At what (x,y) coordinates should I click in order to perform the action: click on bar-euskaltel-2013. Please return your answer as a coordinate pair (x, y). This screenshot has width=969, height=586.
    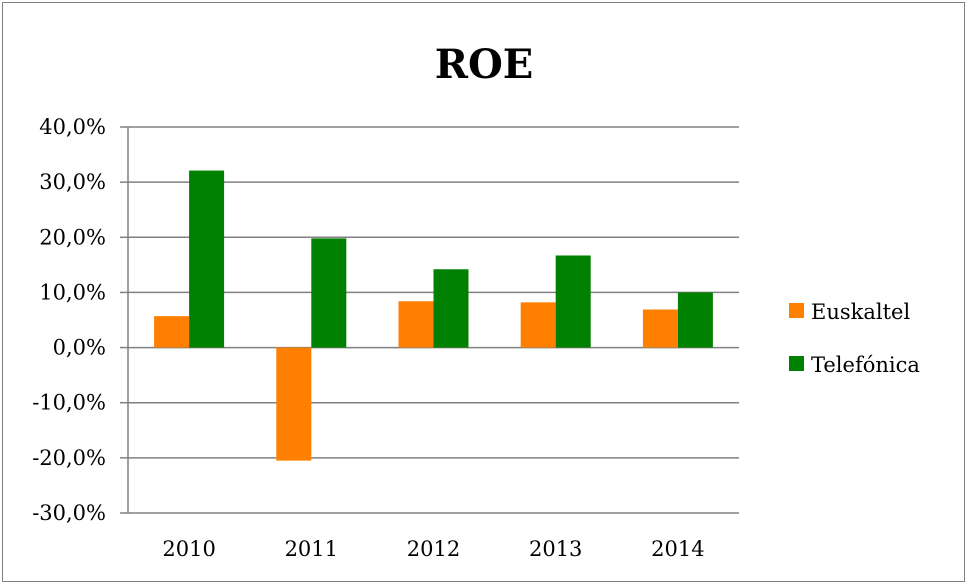
    Looking at the image, I should click on (538, 325).